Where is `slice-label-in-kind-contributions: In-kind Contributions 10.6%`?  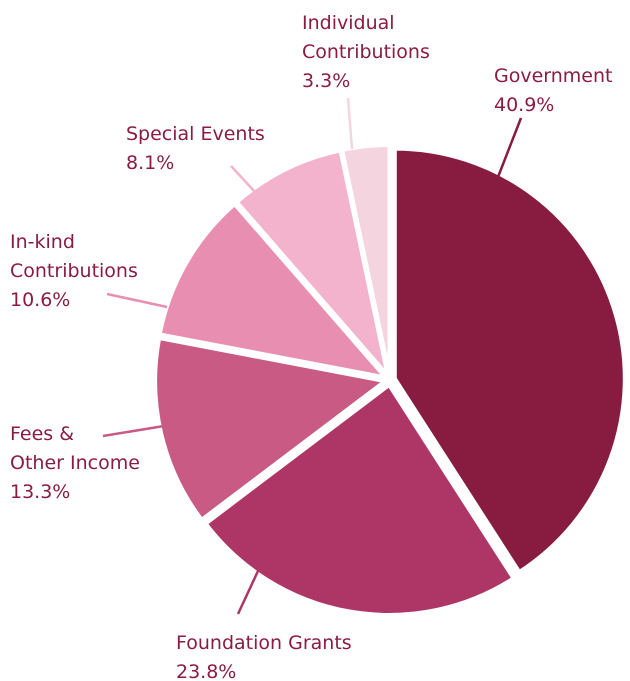
slice-label-in-kind-contributions: In-kind Contributions 10.6% is located at coordinates (74, 271).